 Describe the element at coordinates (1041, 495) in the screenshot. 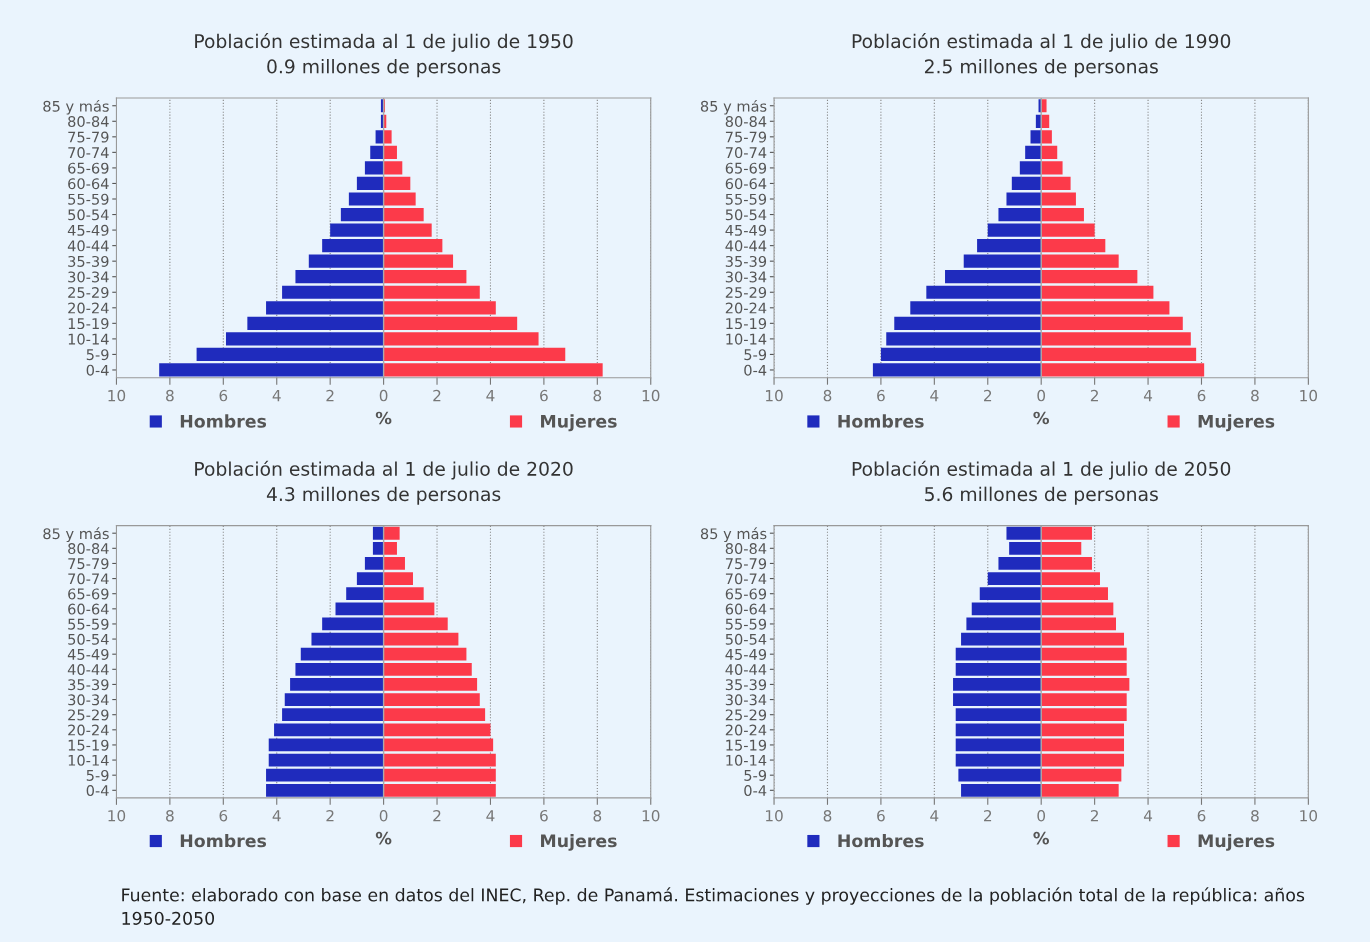

I see `chart-subtitle: 5.6 millones de personas` at that location.